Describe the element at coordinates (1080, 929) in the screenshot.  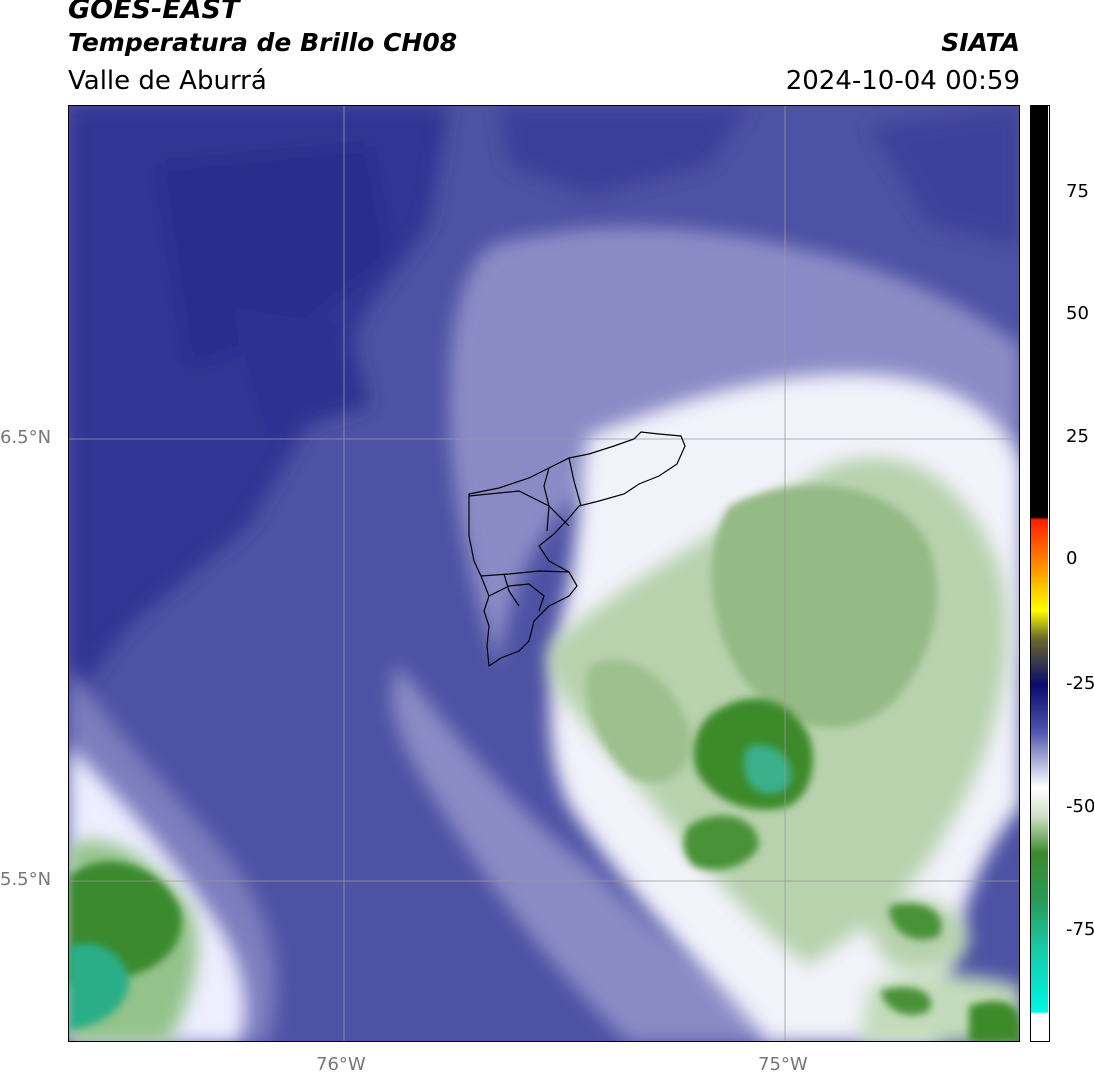
I see `colorbar-tick-neg75: -75` at that location.